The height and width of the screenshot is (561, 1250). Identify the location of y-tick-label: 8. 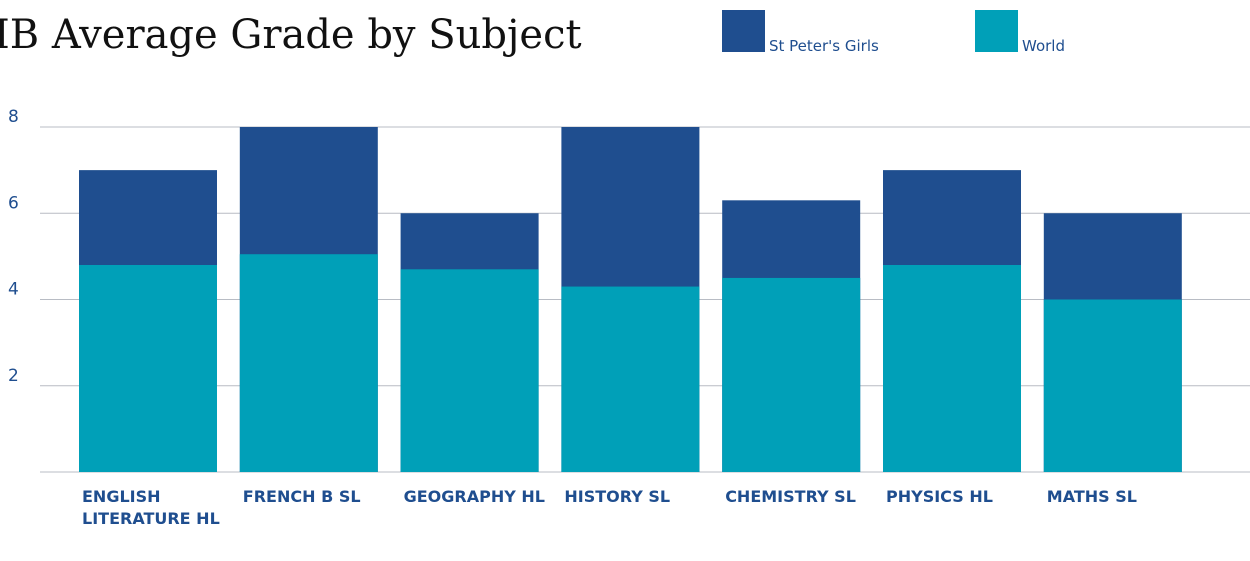
(13, 117).